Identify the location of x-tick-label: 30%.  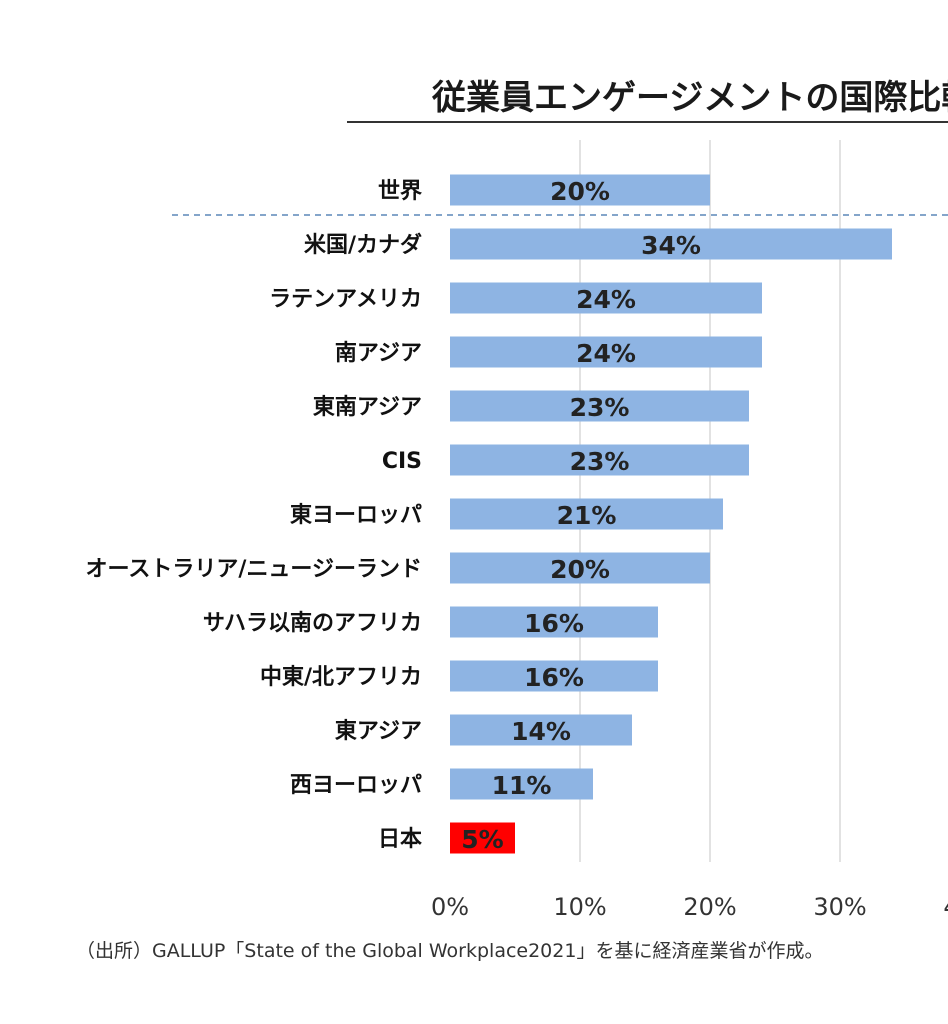
(839, 907).